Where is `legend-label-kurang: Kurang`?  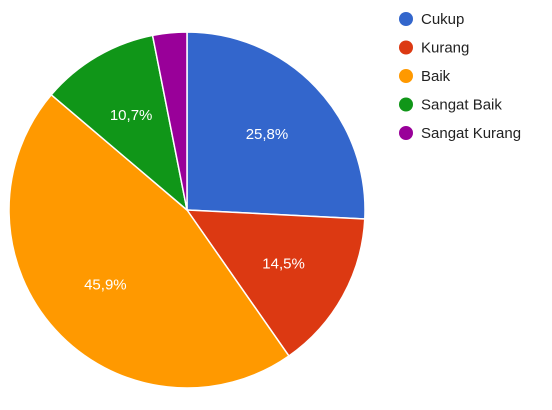 legend-label-kurang: Kurang is located at coordinates (445, 48).